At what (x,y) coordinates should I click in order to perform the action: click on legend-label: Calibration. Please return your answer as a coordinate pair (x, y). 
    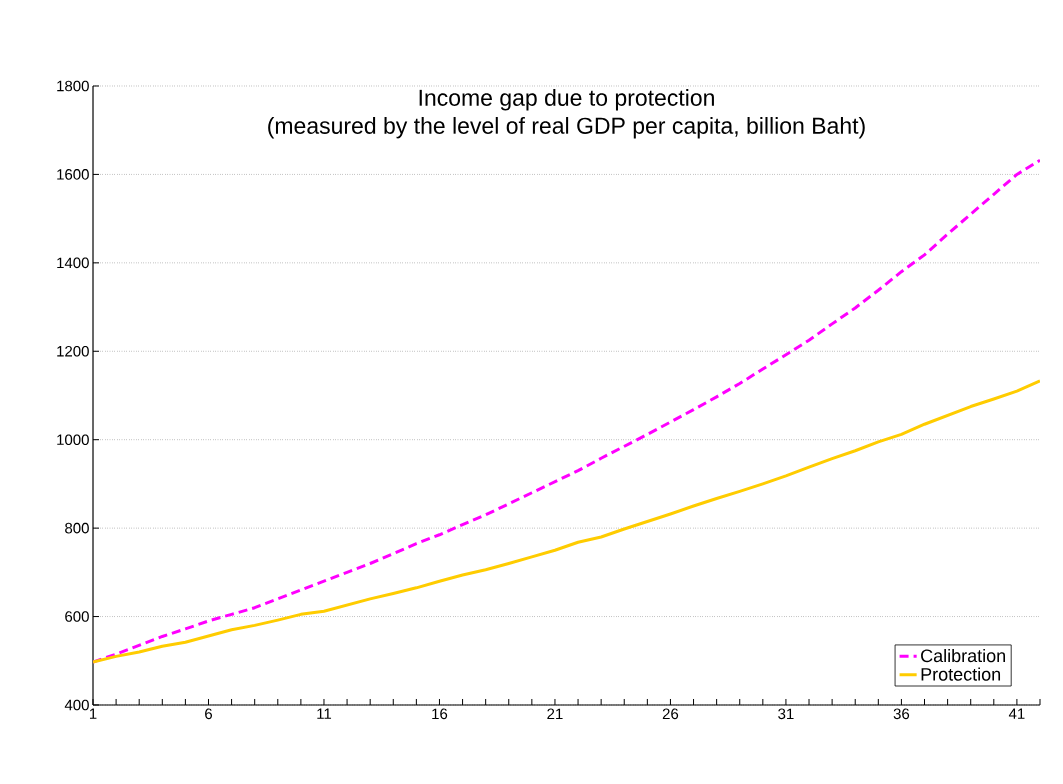
    Looking at the image, I should click on (963, 655).